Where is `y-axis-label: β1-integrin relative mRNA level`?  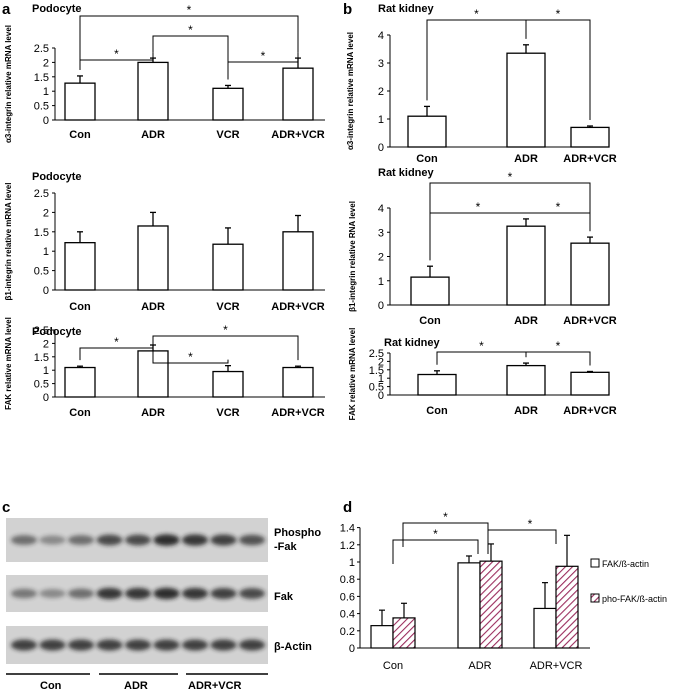
y-axis-label: β1-integrin relative mRNA level is located at coordinates (8, 242).